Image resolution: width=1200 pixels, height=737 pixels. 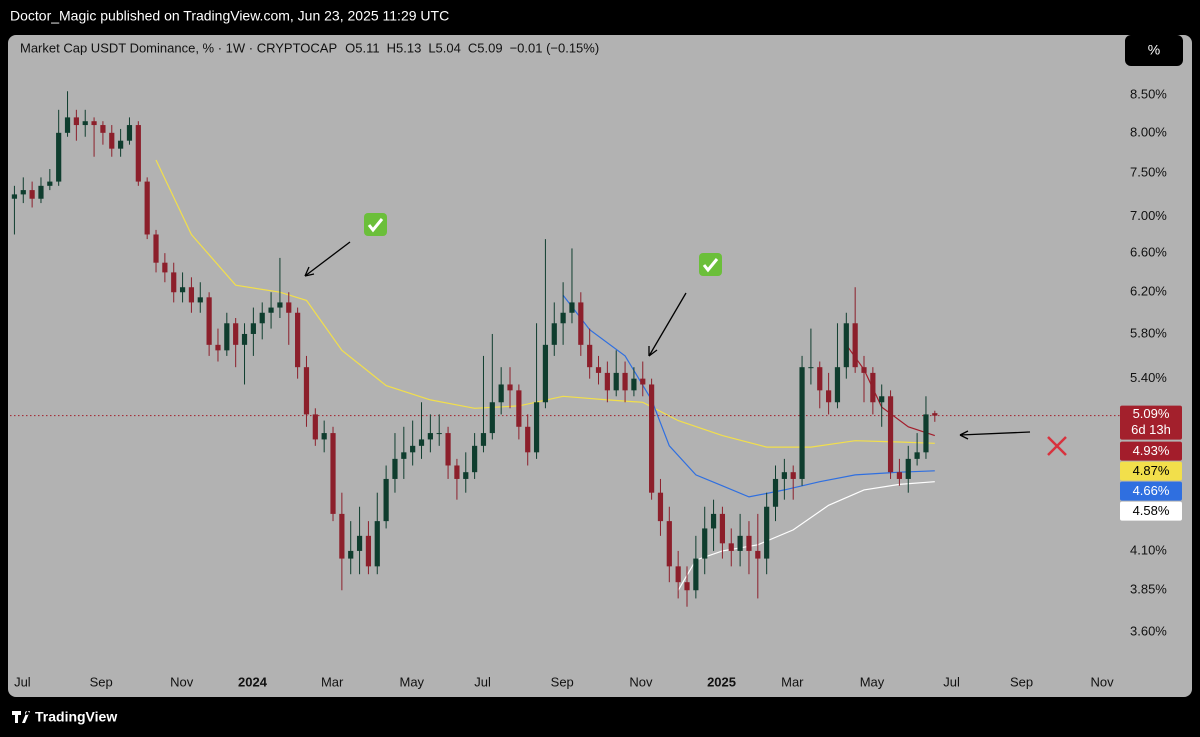 What do you see at coordinates (1151, 470) in the screenshot?
I see `series-label: 4.87%` at bounding box center [1151, 470].